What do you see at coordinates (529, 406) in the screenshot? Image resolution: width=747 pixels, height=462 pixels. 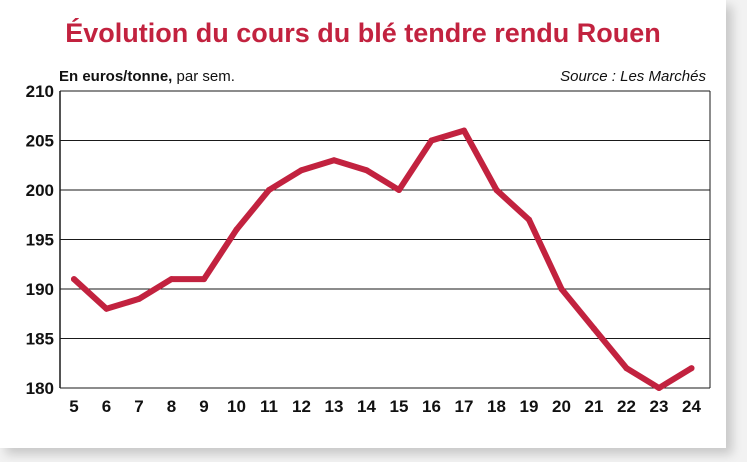 I see `x-tick-label-19: 19` at bounding box center [529, 406].